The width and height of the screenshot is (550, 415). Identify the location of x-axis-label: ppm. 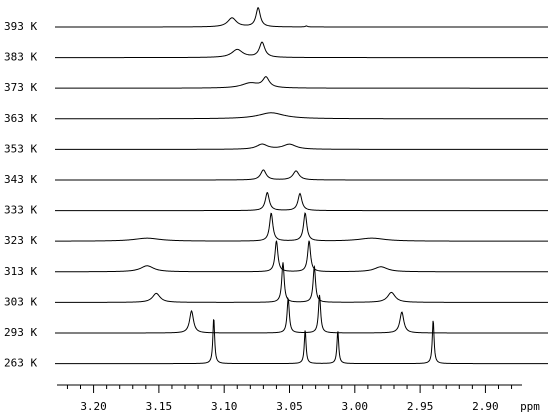
(530, 406).